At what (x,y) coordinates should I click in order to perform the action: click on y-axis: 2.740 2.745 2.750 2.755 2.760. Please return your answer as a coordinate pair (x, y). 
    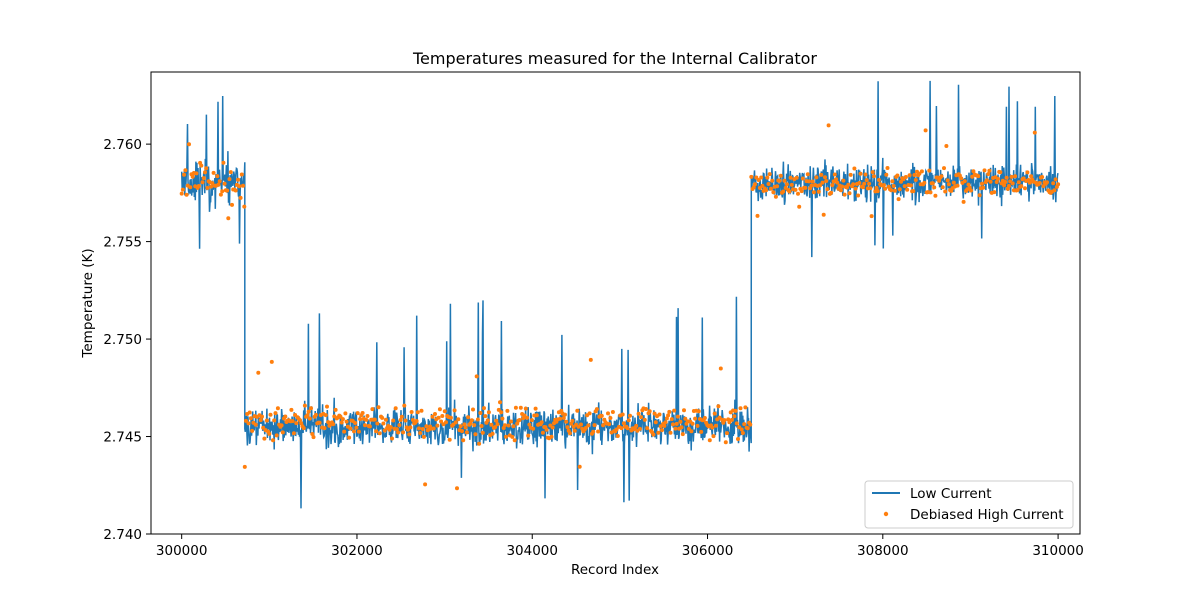
    Looking at the image, I should click on (127, 340).